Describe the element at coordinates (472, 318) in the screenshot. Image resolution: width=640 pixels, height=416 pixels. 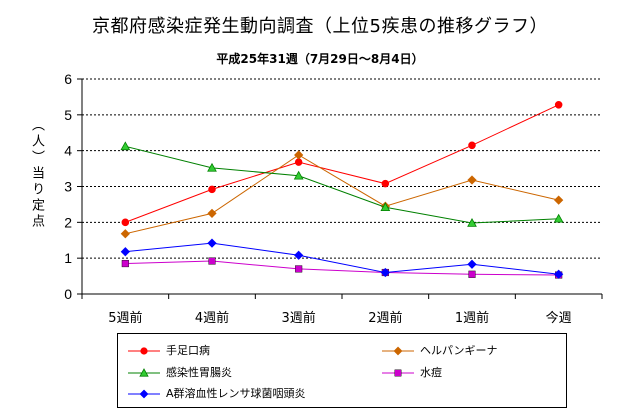
I see `x-tick-label: 1週前` at that location.